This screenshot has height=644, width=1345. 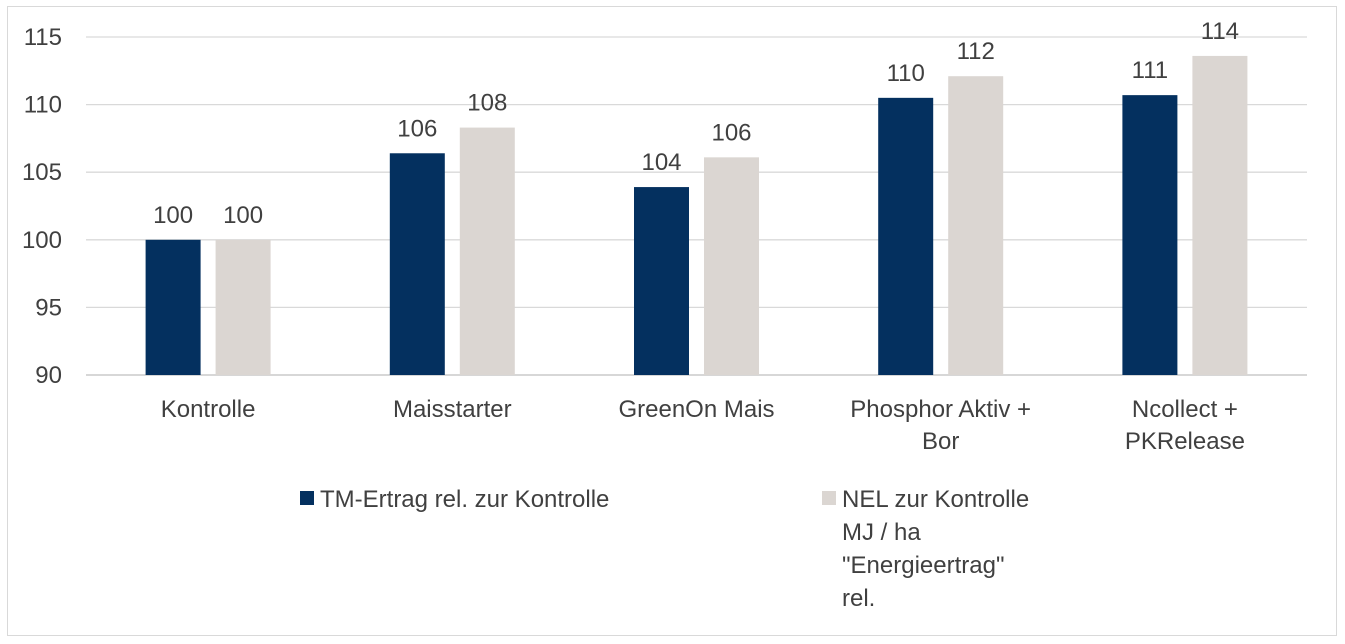 I want to click on y-axis-tick-labels: 90 95 100 105 110 115, so click(x=42, y=206).